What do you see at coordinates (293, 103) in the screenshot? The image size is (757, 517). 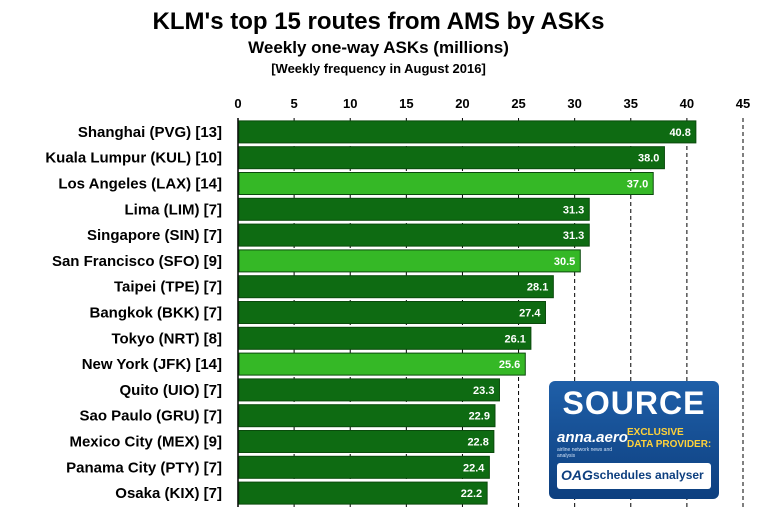 I see `x-tick-label: 5` at bounding box center [293, 103].